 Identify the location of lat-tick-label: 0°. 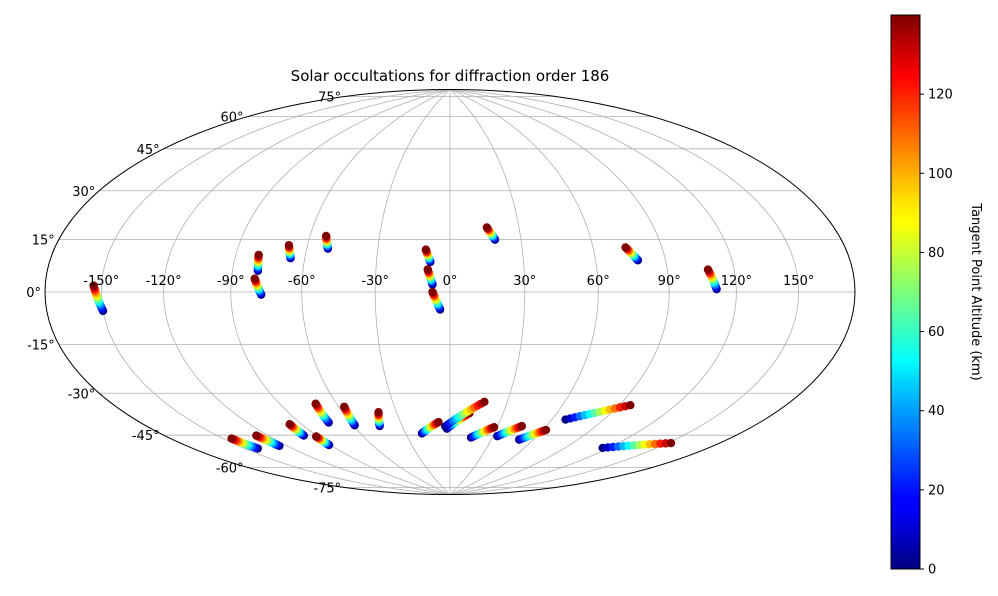
(33, 293).